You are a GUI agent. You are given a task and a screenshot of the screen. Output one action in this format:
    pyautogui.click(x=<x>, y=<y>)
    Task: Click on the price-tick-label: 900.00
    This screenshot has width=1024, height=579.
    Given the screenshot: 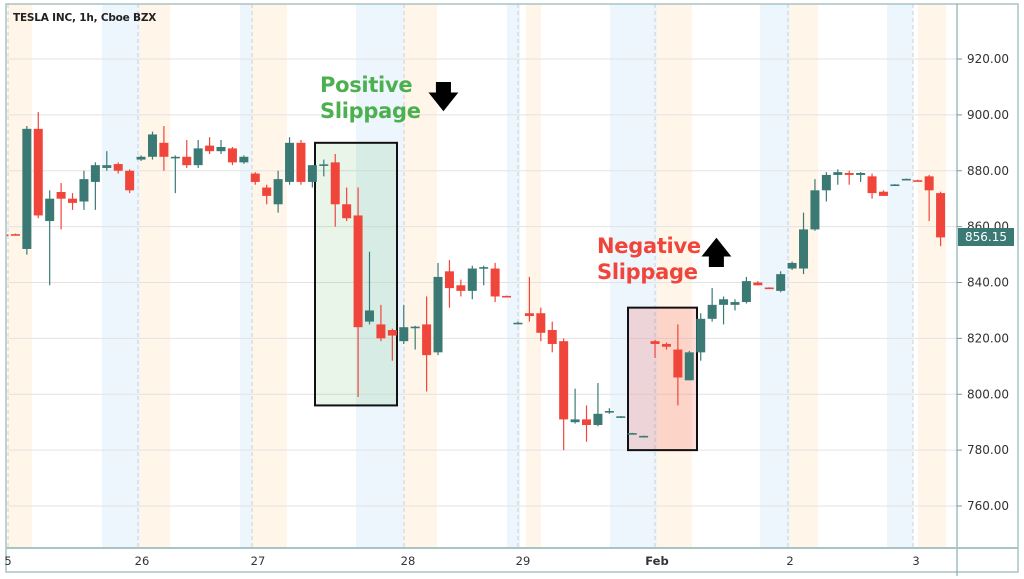 What is the action you would take?
    pyautogui.click(x=988, y=115)
    